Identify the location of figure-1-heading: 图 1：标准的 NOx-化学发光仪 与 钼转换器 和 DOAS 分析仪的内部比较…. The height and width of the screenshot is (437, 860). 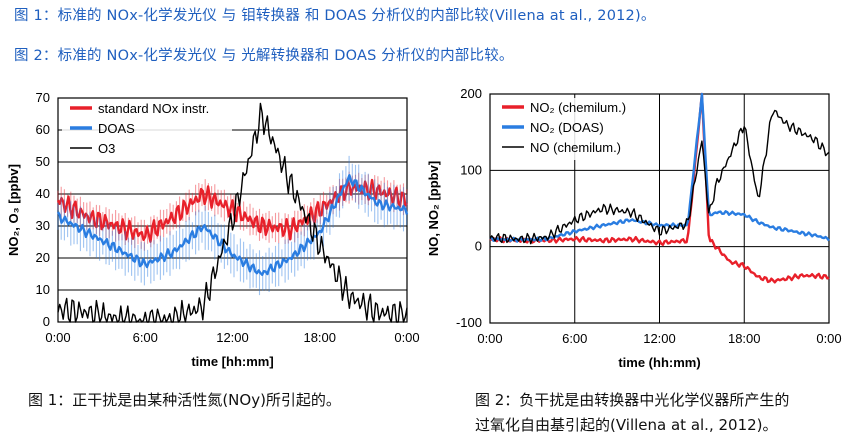
(335, 16).